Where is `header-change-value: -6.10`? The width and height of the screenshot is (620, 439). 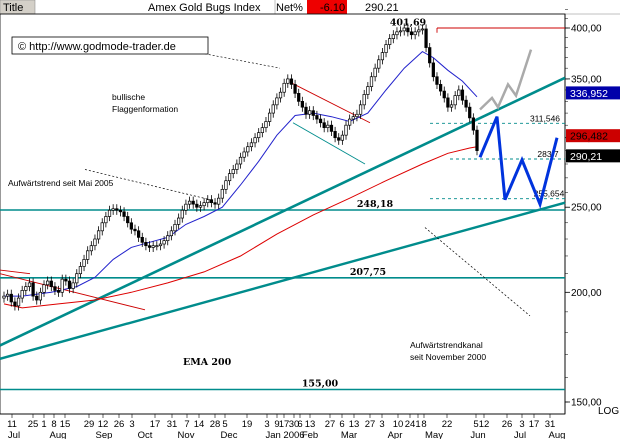 header-change-value: -6.10 is located at coordinates (332, 8).